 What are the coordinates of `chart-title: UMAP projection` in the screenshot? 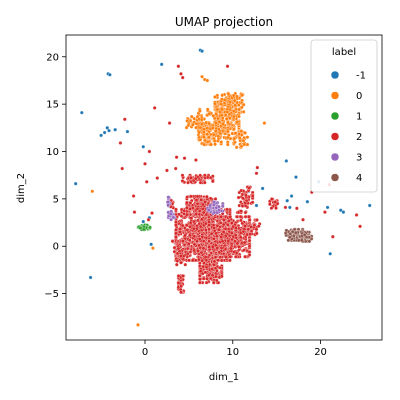 It's located at (224, 22).